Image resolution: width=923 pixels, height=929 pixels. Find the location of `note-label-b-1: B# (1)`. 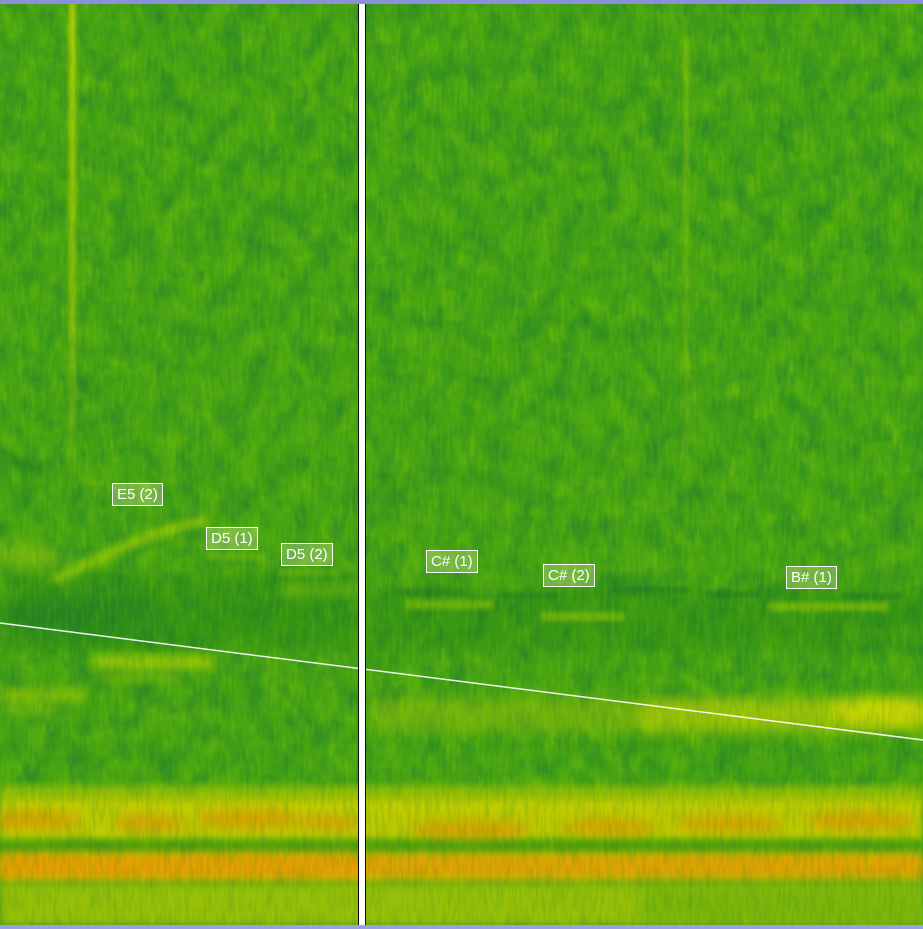

note-label-b-1: B# (1) is located at coordinates (811, 577).